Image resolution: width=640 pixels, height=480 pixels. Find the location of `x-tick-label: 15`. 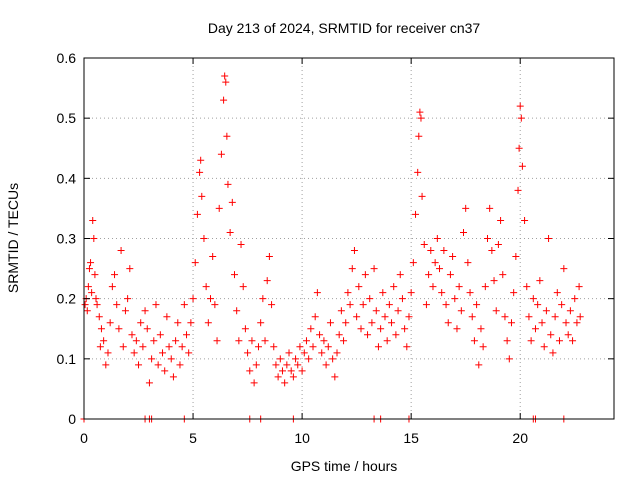

x-tick-label: 15 is located at coordinates (411, 438).